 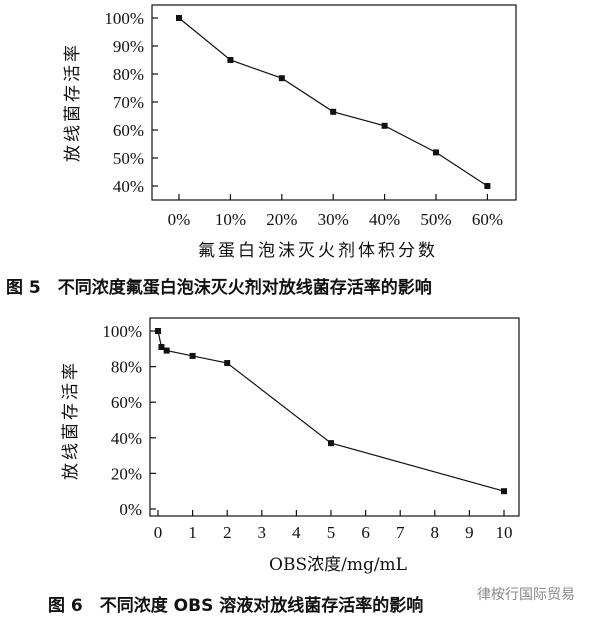 What do you see at coordinates (318, 251) in the screenshot?
I see `chart5-xlabel: 氟蛋白泡沫灭火剂体积分数` at bounding box center [318, 251].